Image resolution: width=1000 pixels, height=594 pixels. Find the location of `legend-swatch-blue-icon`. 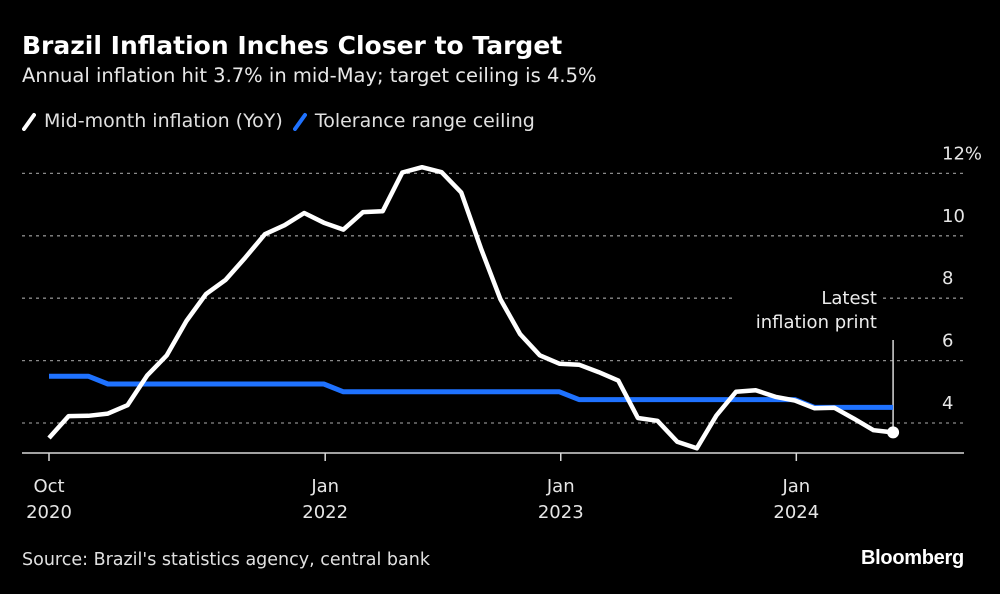

legend-swatch-blue-icon is located at coordinates (299, 122).